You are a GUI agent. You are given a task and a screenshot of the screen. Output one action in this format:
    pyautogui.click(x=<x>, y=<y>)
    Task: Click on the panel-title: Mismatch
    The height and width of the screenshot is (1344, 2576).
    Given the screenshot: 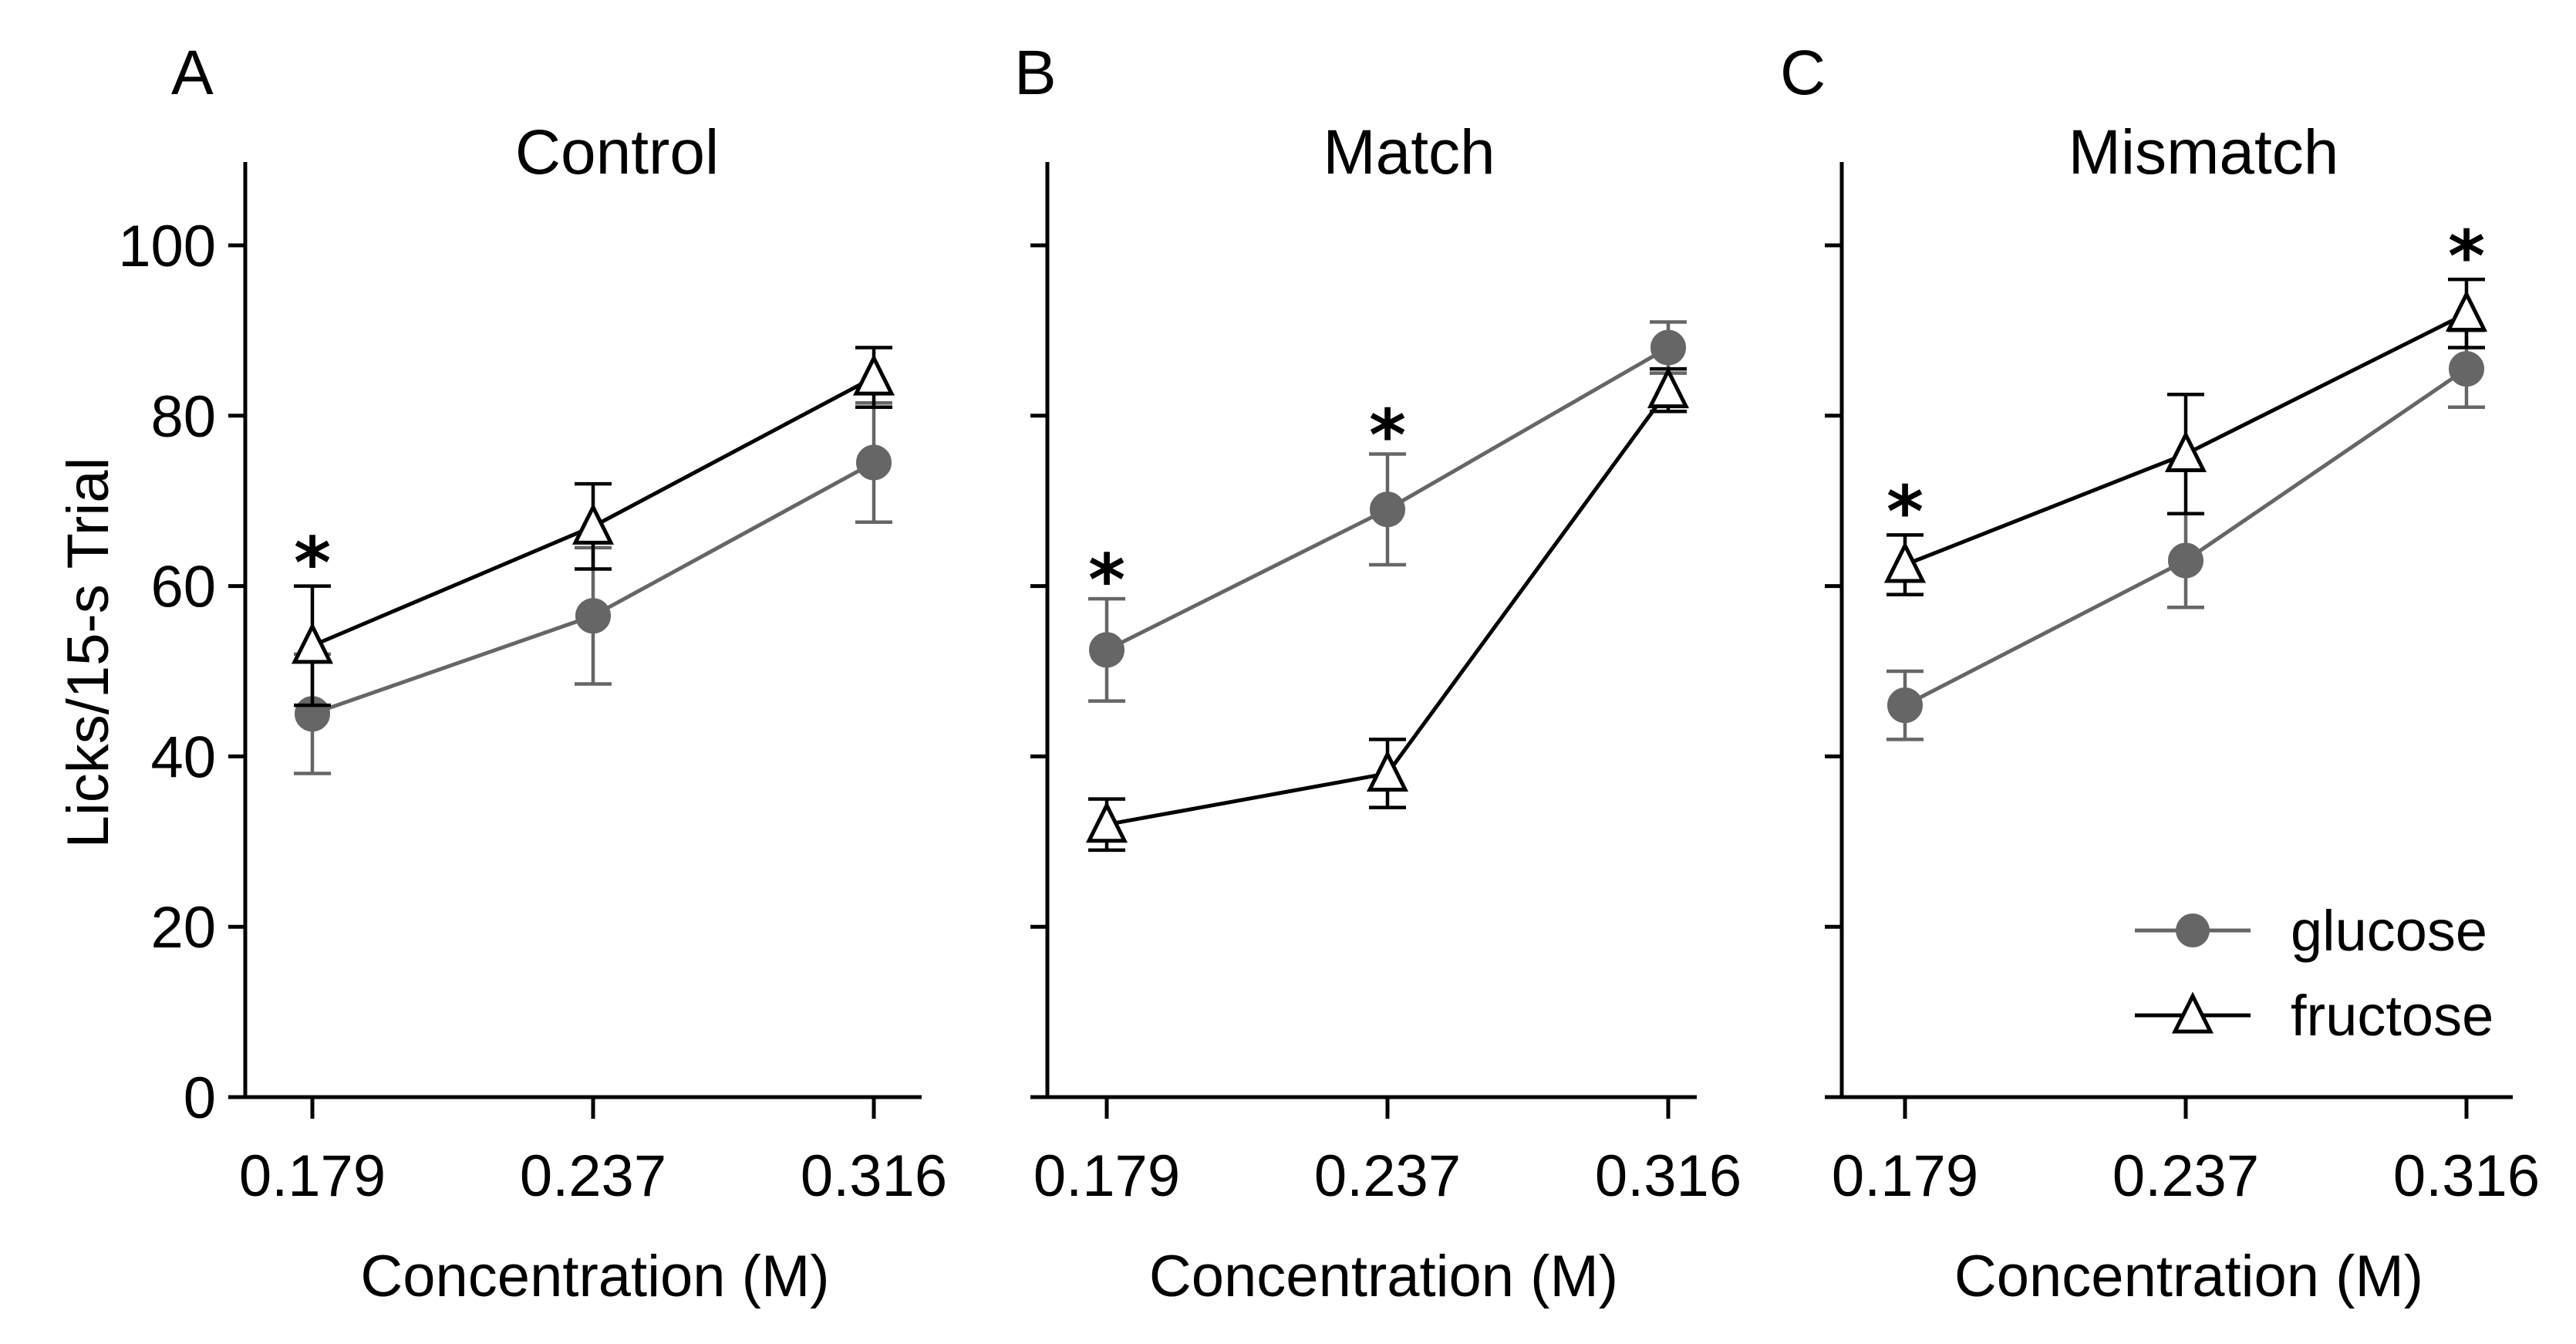 What is the action you would take?
    pyautogui.click(x=2204, y=152)
    